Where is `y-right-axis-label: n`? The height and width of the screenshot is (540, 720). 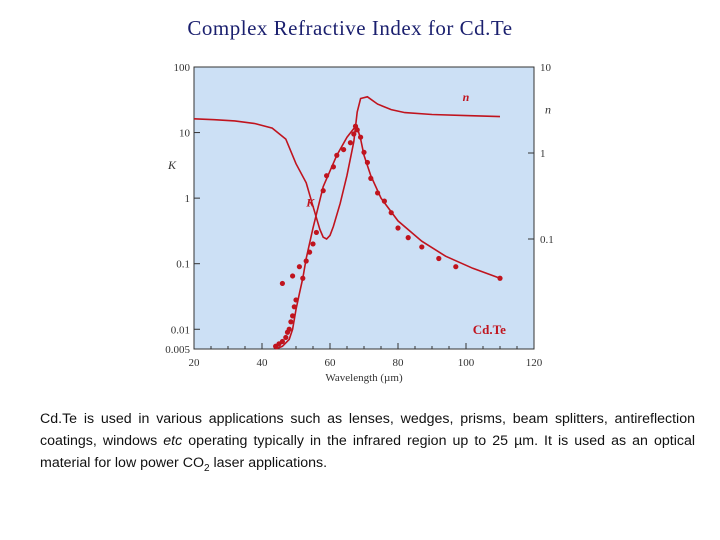 y-right-axis-label: n is located at coordinates (548, 110).